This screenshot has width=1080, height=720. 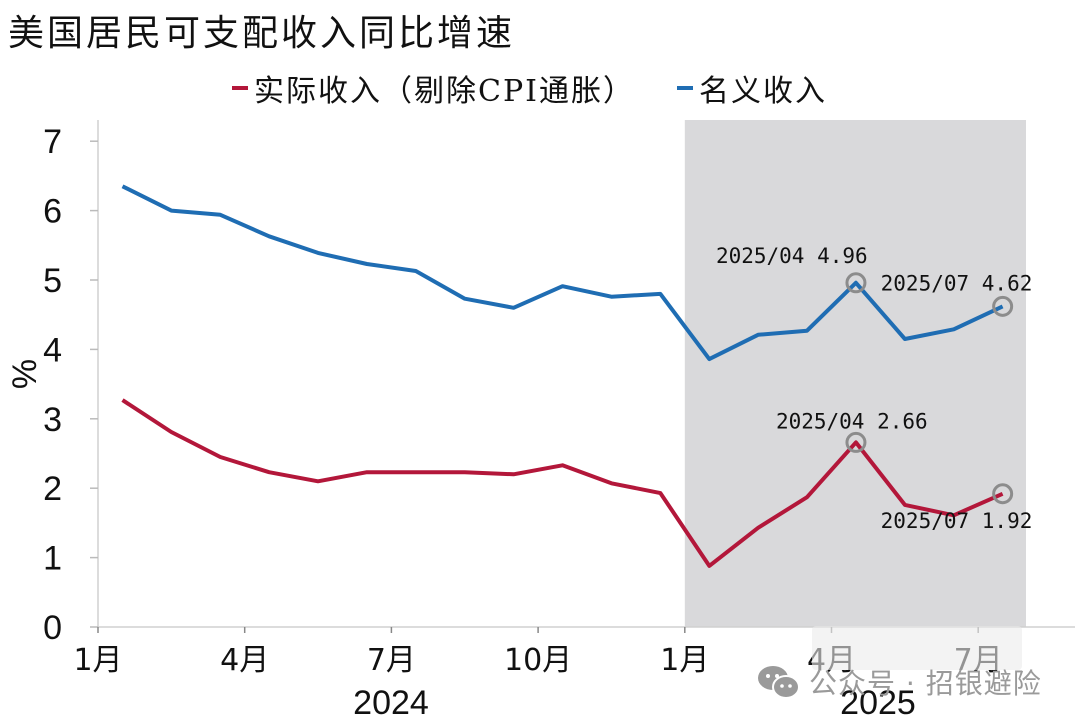 I want to click on x-tick-label: 4月, so click(x=244, y=660).